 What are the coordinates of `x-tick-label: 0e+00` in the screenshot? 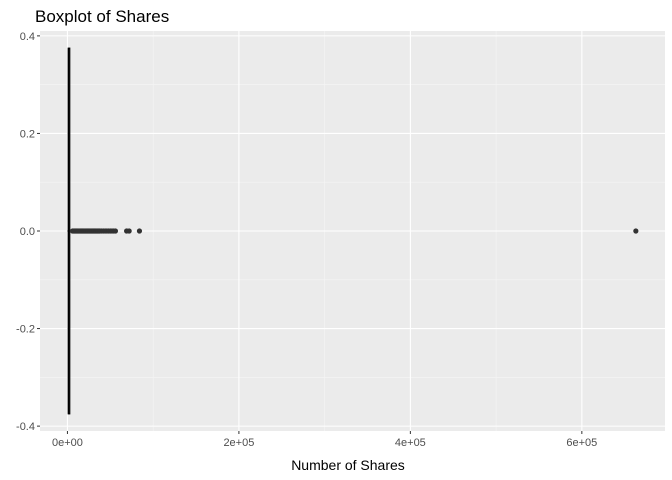 It's located at (67, 443).